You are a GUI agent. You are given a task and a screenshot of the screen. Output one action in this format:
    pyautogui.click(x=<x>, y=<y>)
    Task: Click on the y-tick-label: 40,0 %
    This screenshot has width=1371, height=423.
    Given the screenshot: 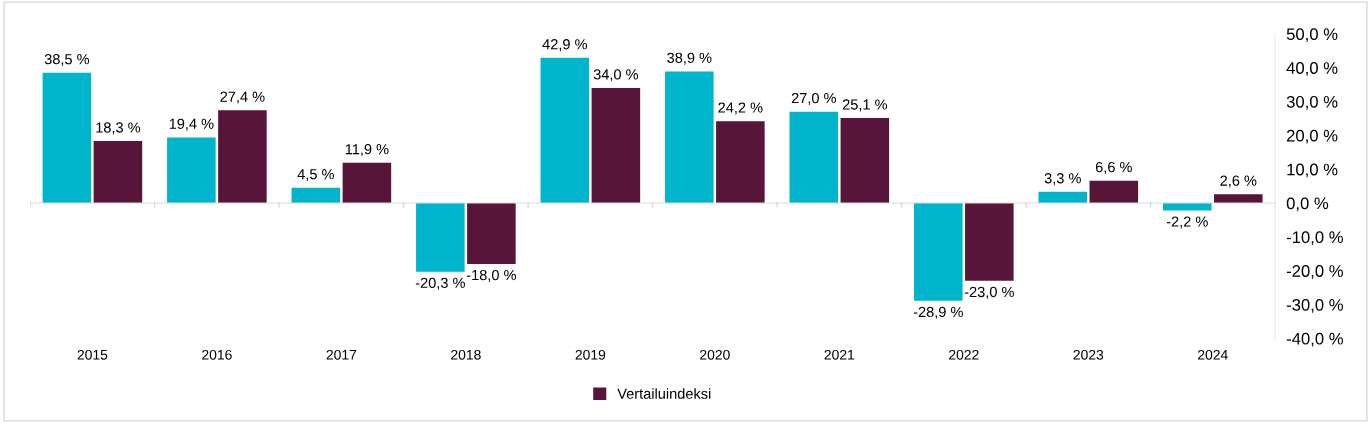 What is the action you would take?
    pyautogui.click(x=1312, y=69)
    